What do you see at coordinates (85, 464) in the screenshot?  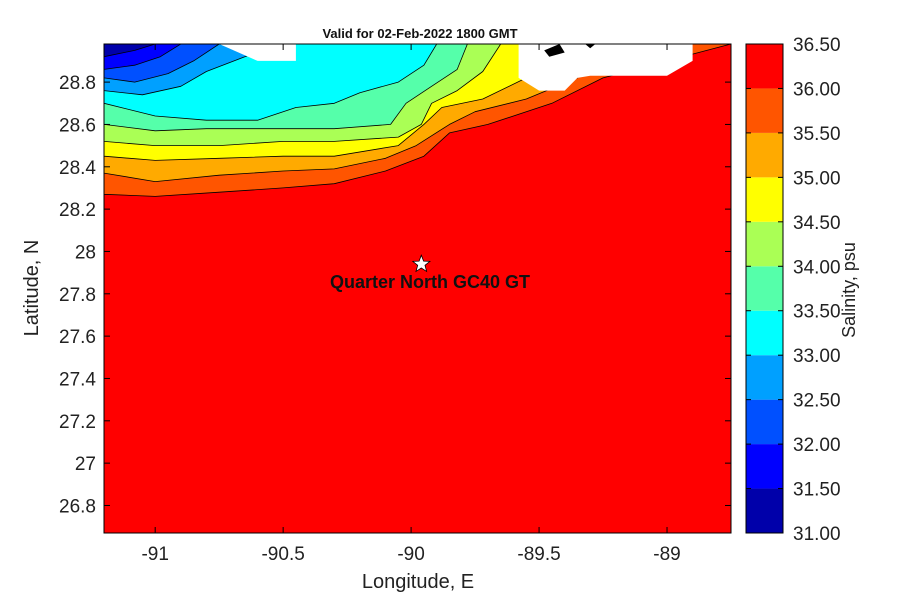 I see `y-tick-label: 27` at bounding box center [85, 464].